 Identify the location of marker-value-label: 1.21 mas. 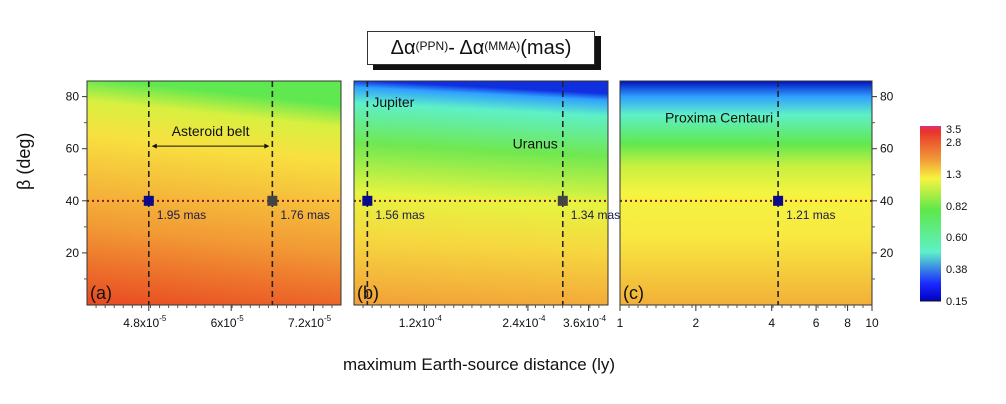
(810, 215).